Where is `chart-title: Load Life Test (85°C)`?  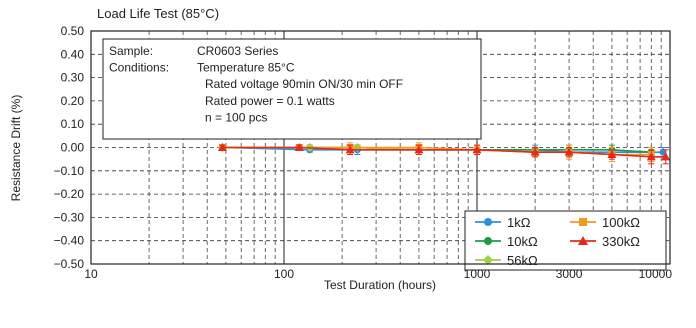 chart-title: Load Life Test (85°C) is located at coordinates (158, 13).